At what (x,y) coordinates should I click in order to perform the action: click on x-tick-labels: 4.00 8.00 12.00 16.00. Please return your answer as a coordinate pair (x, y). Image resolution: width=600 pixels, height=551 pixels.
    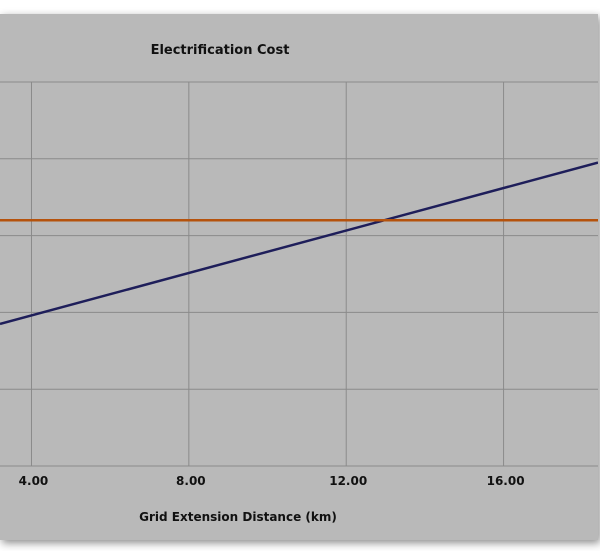
    Looking at the image, I should click on (272, 481).